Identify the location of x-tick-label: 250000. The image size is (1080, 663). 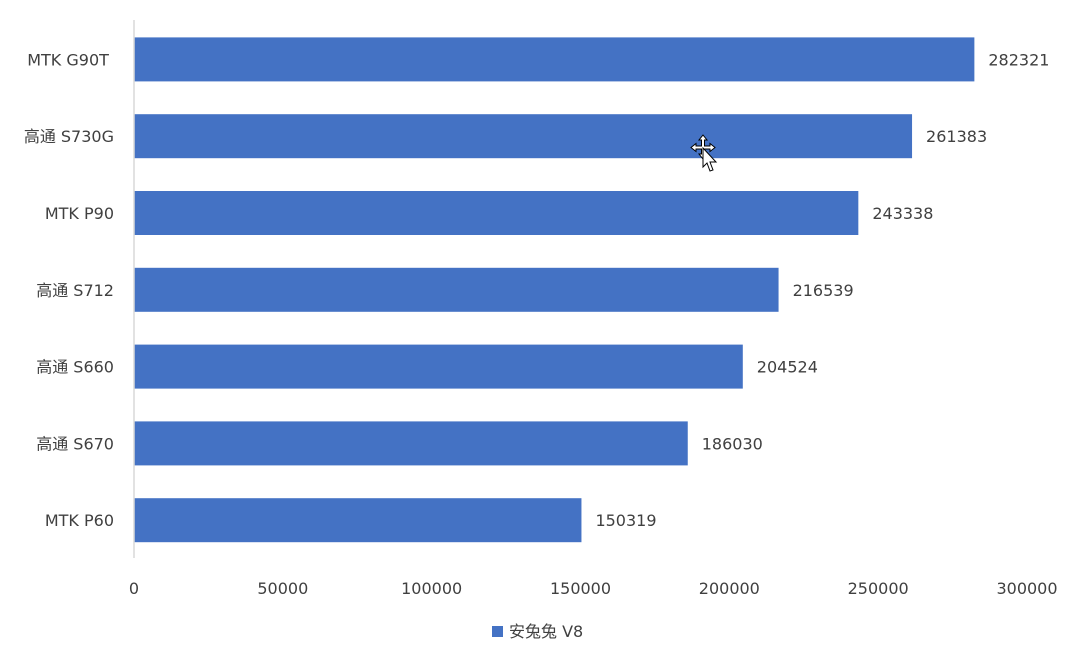
(878, 588).